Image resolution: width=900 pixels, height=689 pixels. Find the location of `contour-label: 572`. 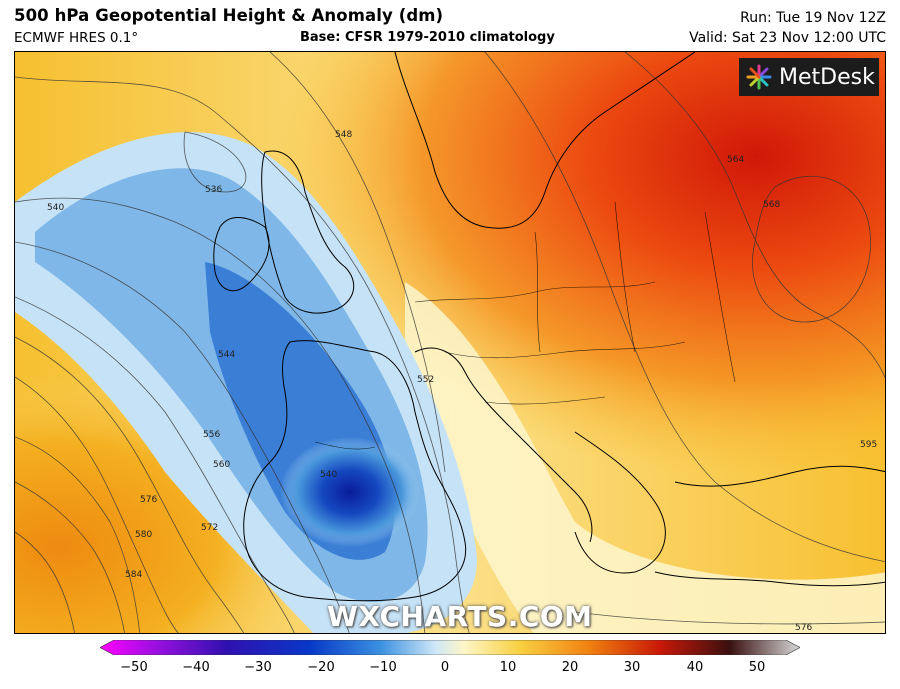

contour-label: 572 is located at coordinates (209, 528).